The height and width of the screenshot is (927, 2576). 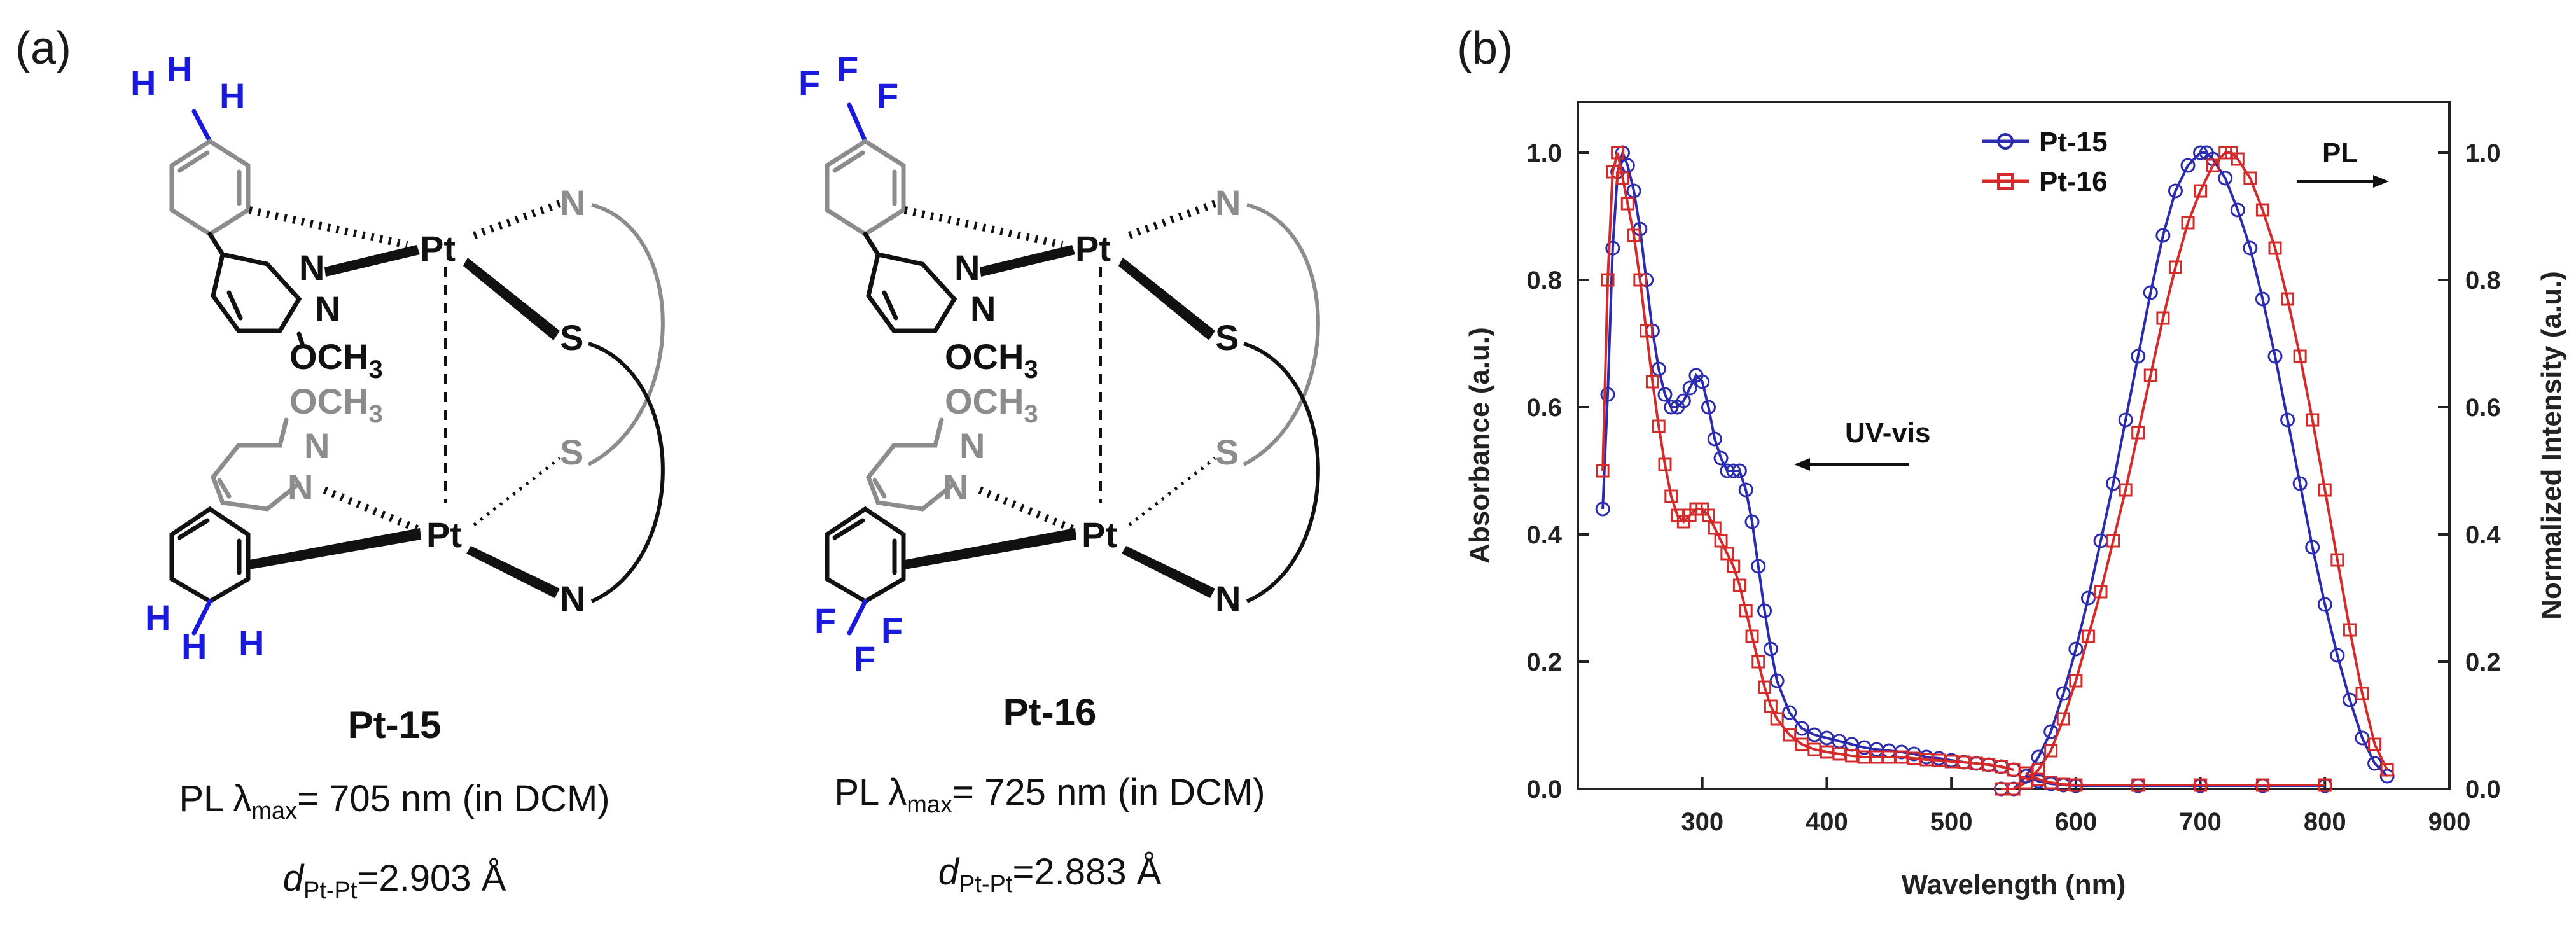 What do you see at coordinates (143, 83) in the screenshot?
I see `methyl-h1-top: H` at bounding box center [143, 83].